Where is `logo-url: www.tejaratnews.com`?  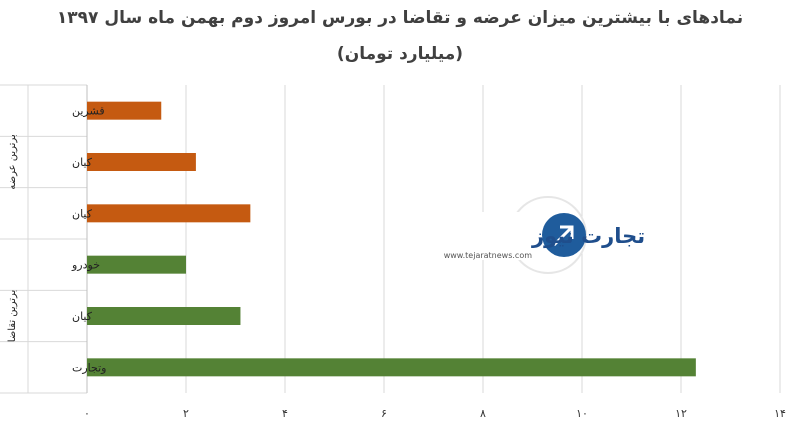 logo-url: www.tejaratnews.com is located at coordinates (488, 255).